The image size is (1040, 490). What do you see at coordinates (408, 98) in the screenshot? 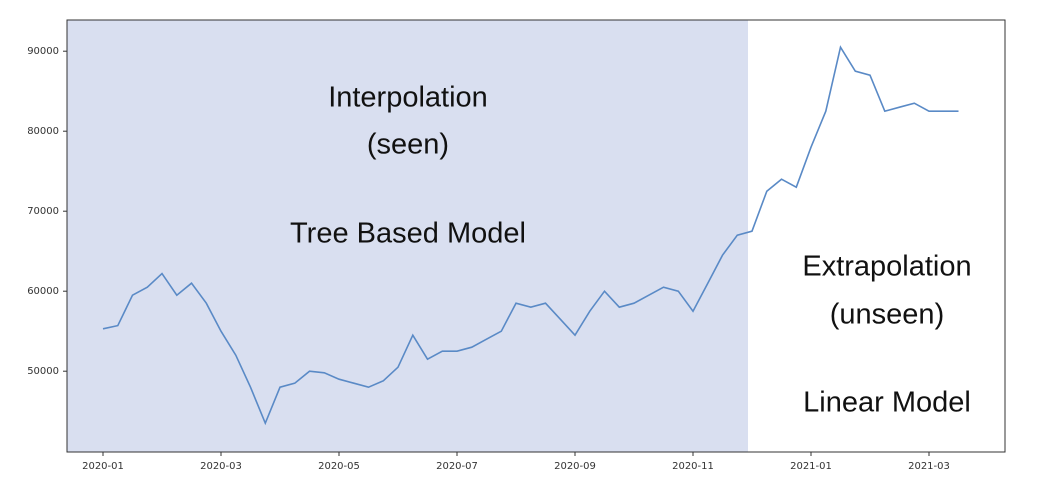
I see `annotation: Interpolation` at bounding box center [408, 98].